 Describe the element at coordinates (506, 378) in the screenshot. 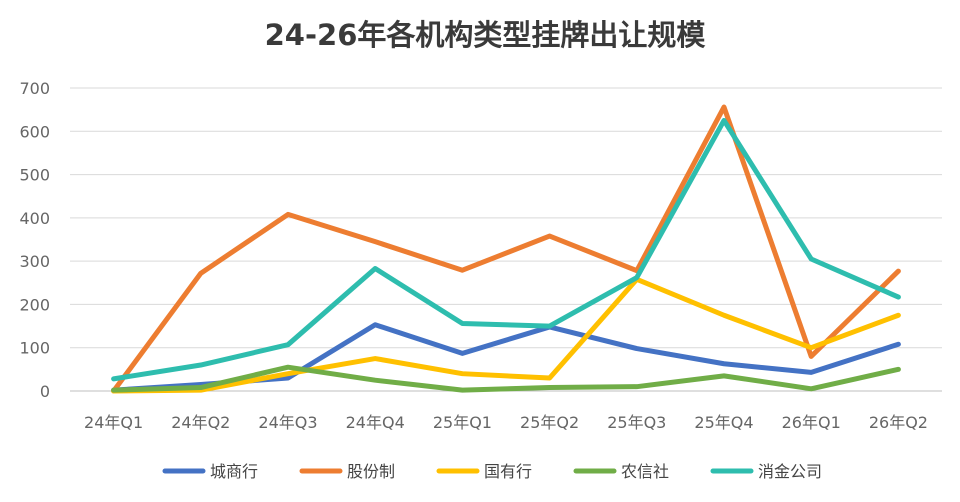

I see `series-line` at that location.